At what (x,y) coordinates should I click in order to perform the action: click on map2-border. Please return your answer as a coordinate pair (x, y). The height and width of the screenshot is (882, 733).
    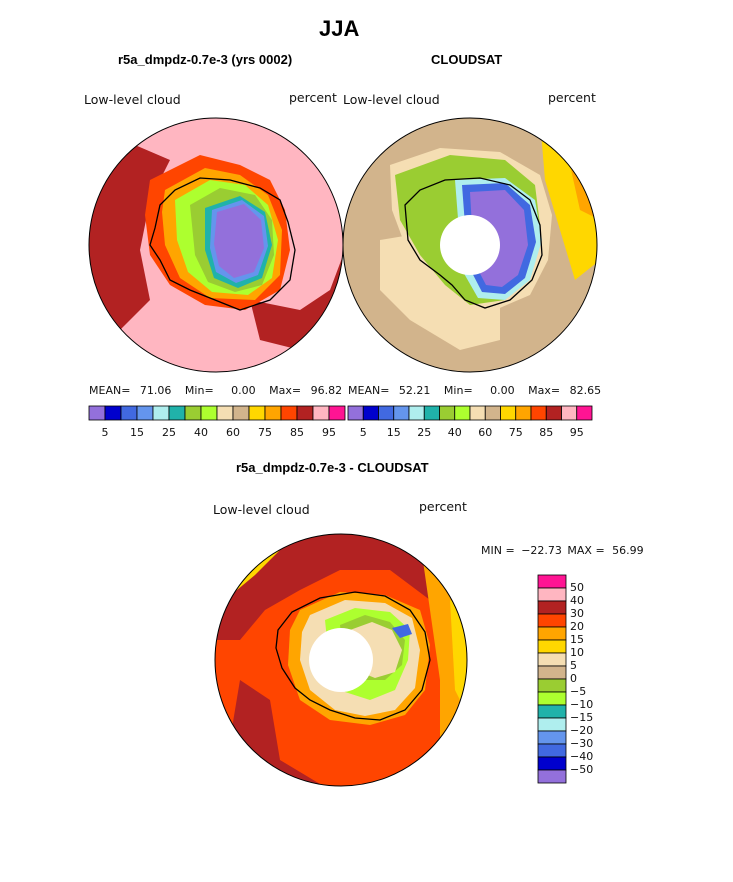
    Looking at the image, I should click on (470, 245).